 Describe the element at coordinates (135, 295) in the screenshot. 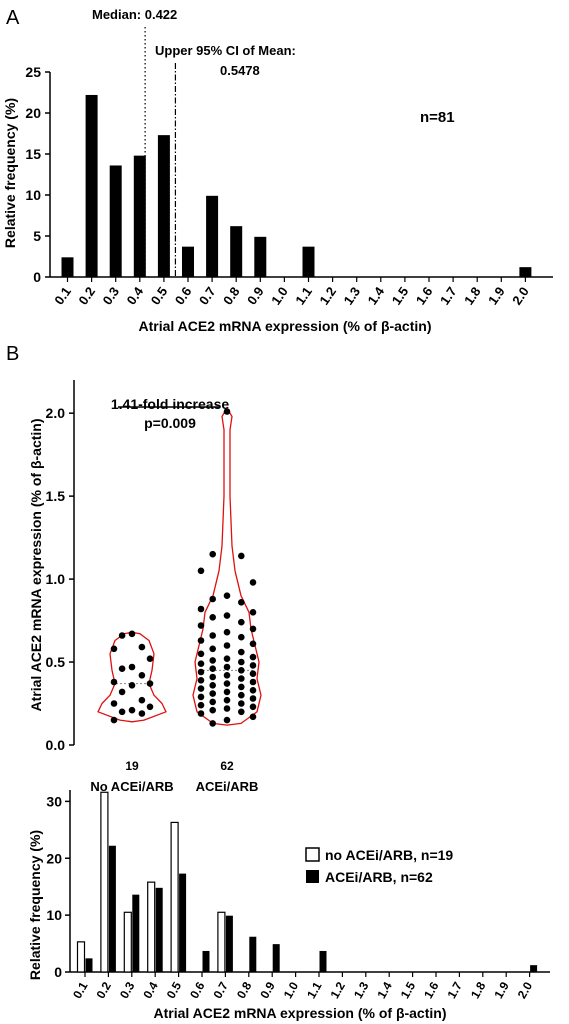

I see `x-tick-label: 0.4` at that location.